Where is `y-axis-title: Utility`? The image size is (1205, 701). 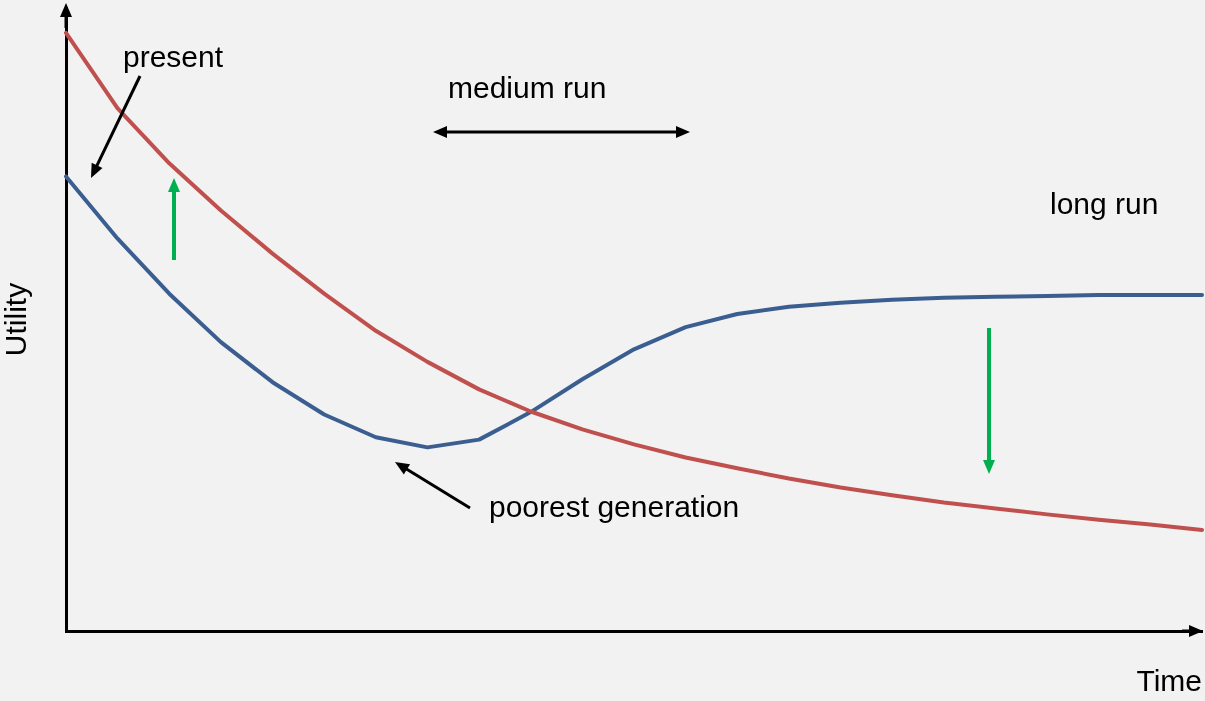 y-axis-title: Utility is located at coordinates (16, 319).